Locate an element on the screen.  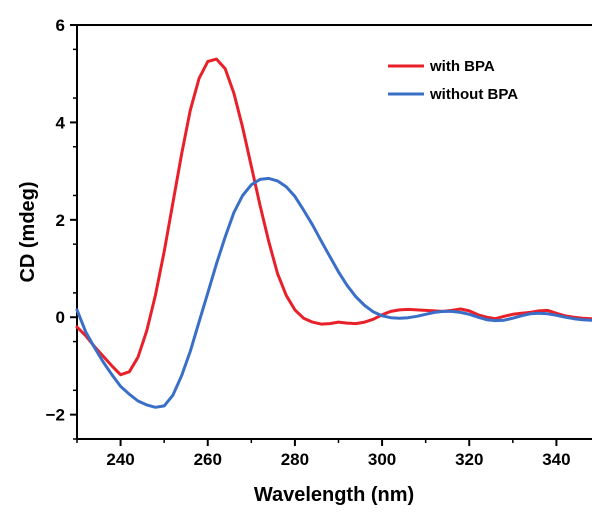
x-axis-ticks: 240 260 280 300 320 340 is located at coordinates (323, 454).